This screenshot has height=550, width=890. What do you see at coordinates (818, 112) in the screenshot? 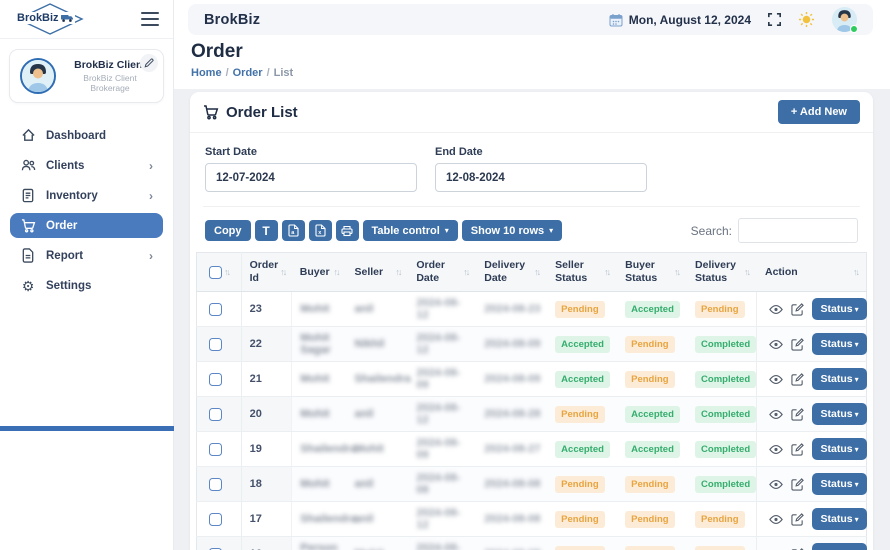
I see `add-new-button: + Add New` at bounding box center [818, 112].